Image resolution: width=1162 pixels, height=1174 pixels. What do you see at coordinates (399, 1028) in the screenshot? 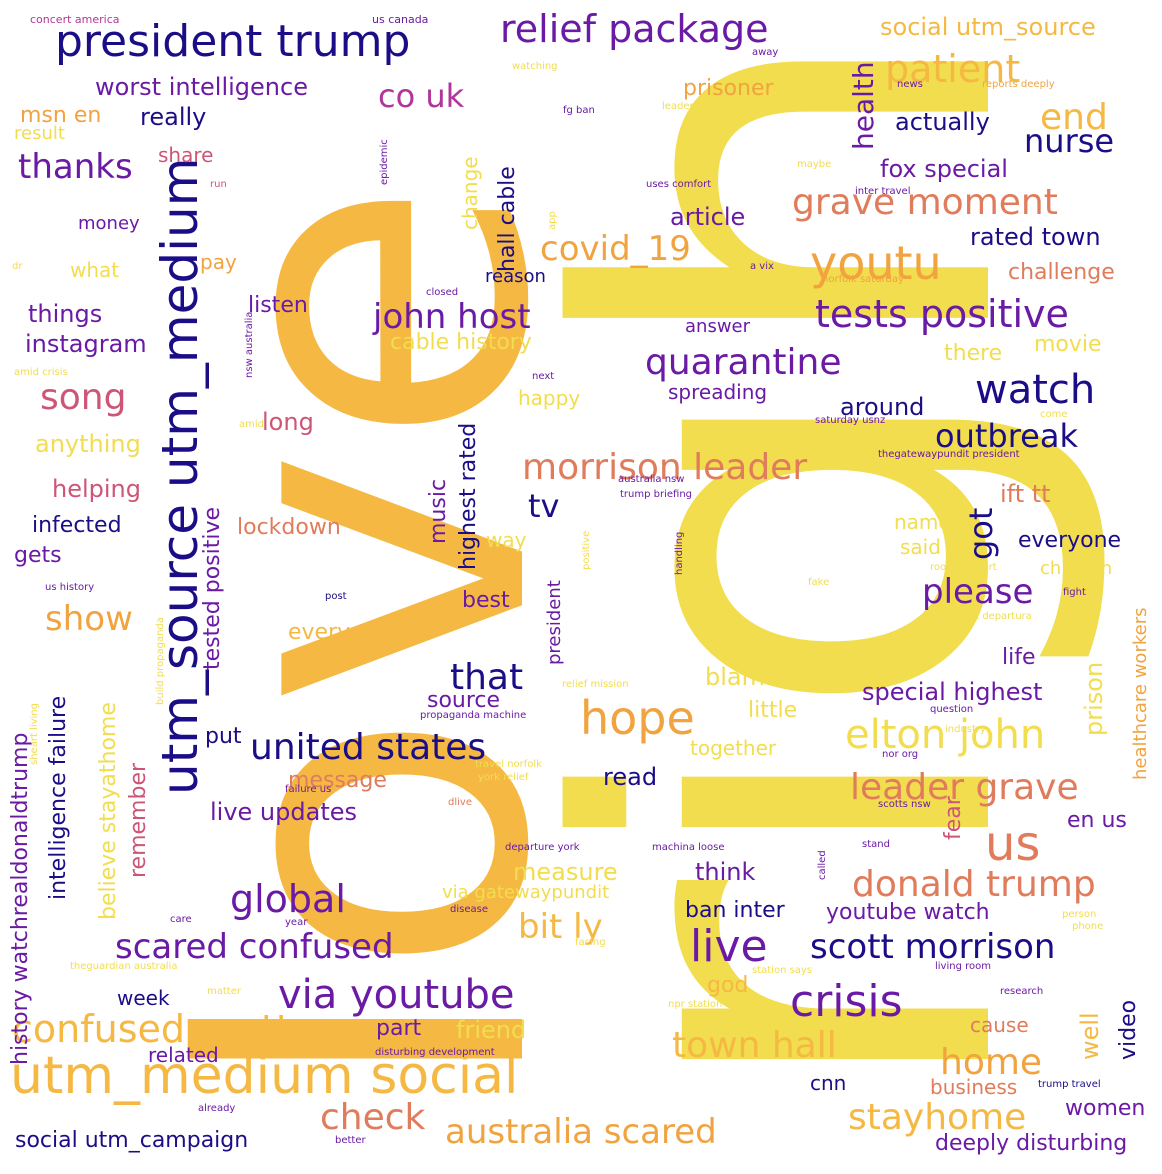
I see `word-part-104: part` at bounding box center [399, 1028].